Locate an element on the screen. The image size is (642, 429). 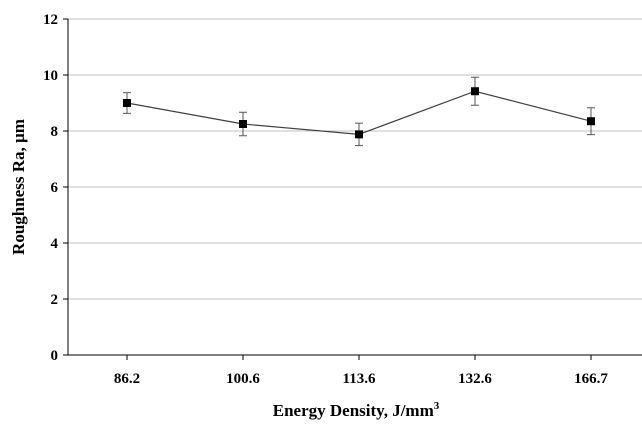
x-tick-label: 113.6 is located at coordinates (359, 379).